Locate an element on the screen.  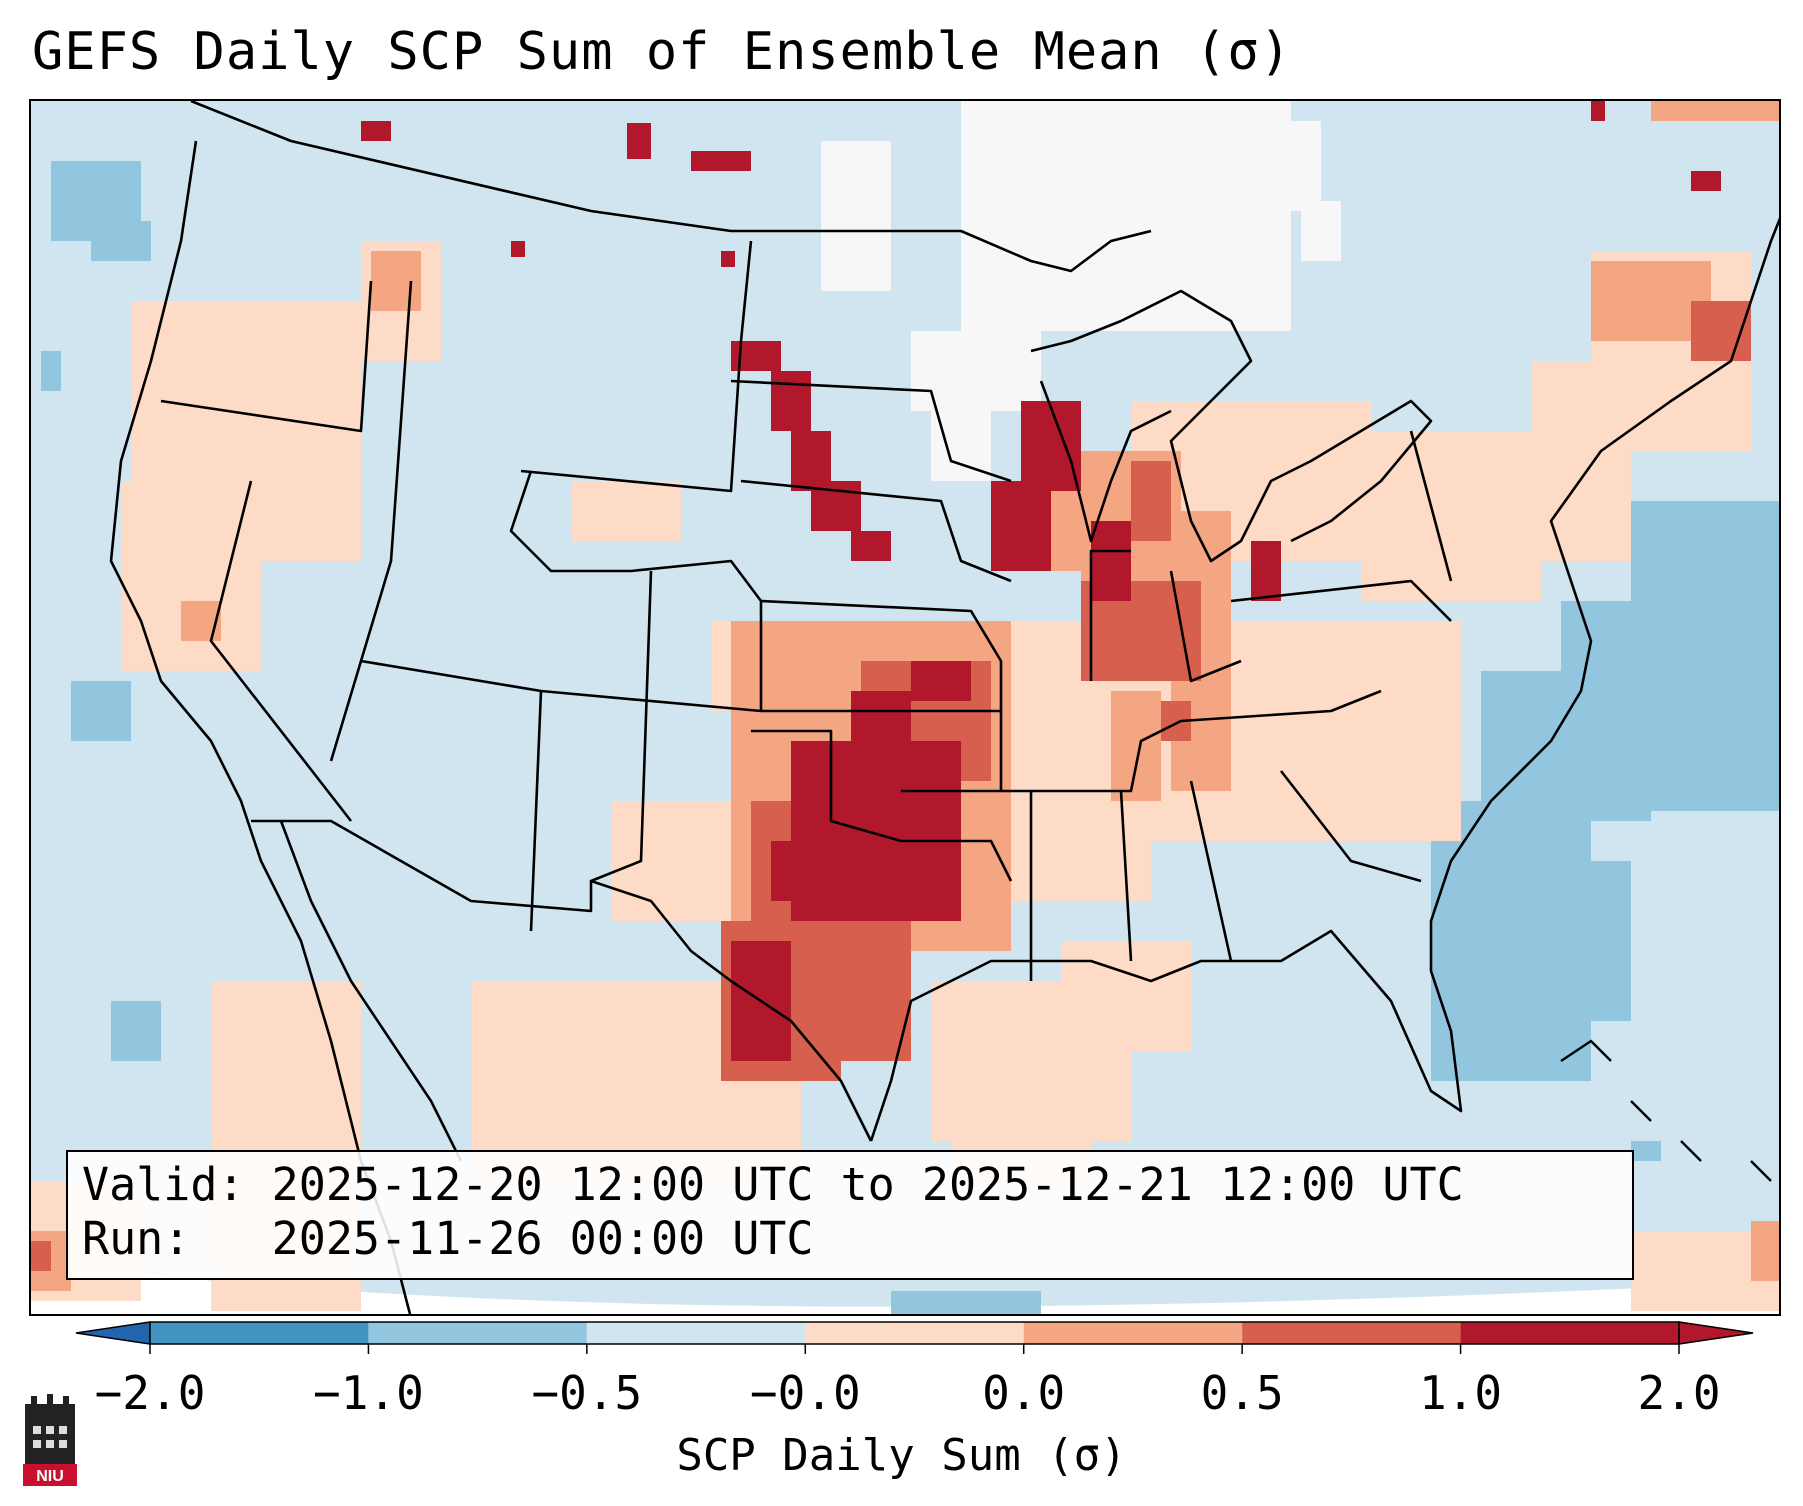
map-edge is located at coordinates (905, 1287).